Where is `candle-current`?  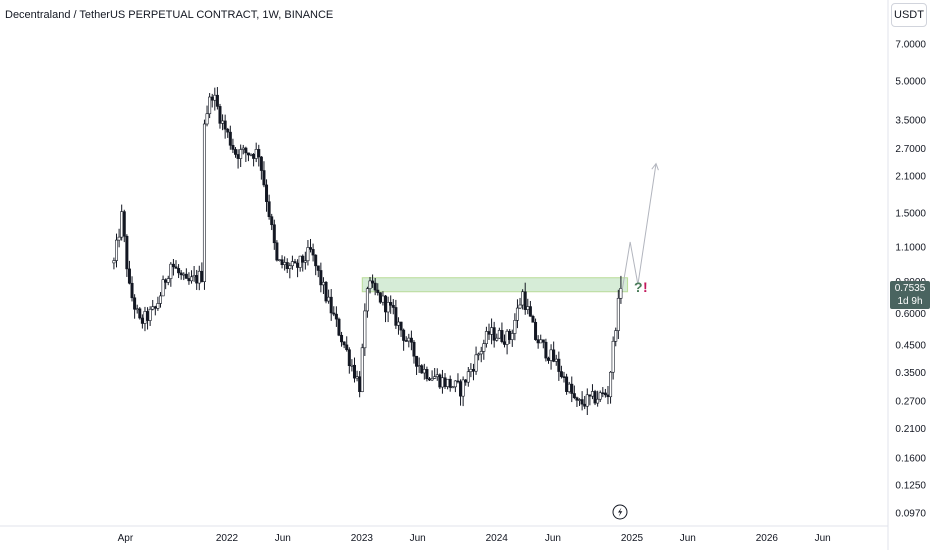
candle-current is located at coordinates (621, 289).